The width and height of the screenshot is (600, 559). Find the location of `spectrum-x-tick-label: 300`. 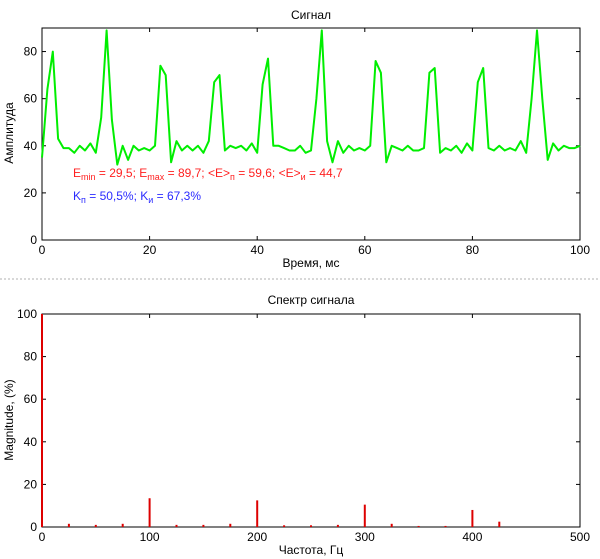

spectrum-x-tick-label: 300 is located at coordinates (365, 537).